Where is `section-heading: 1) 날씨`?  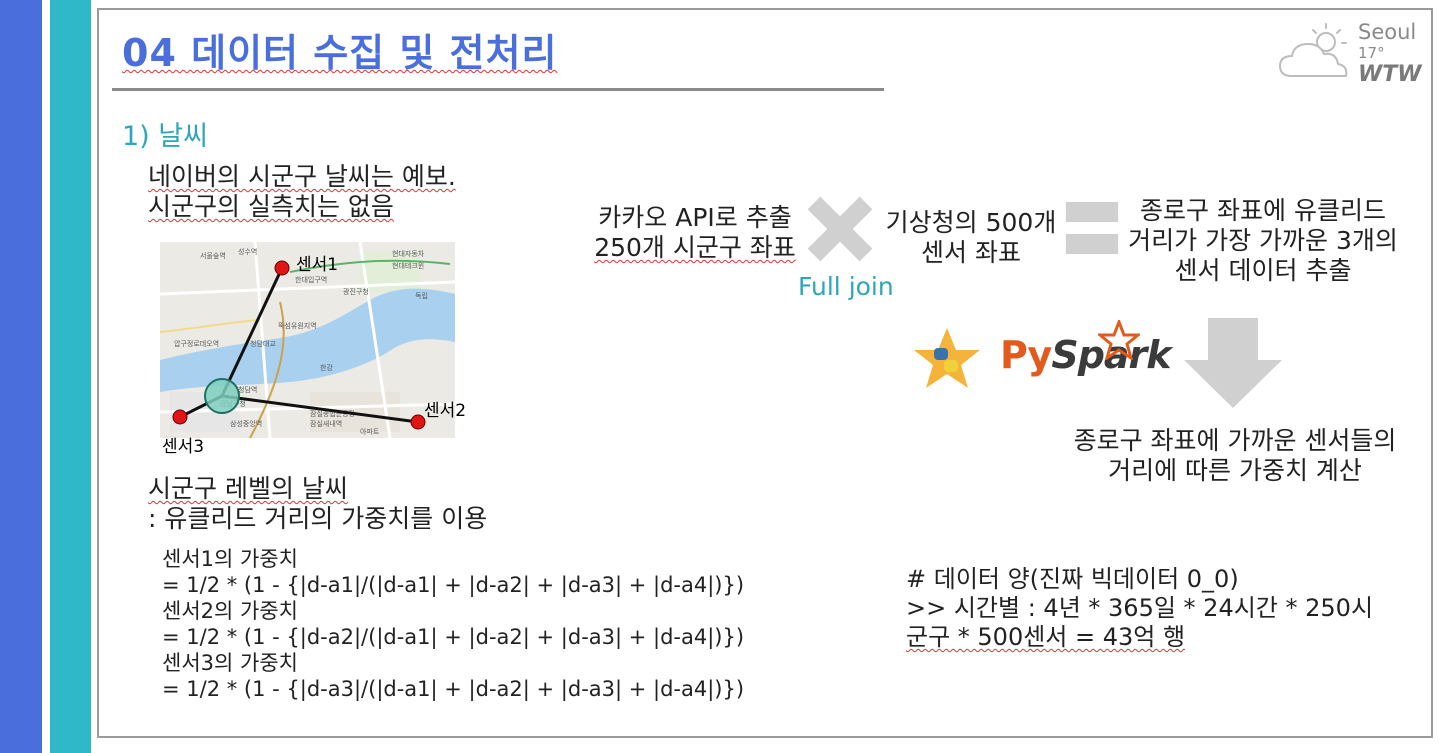 section-heading: 1) 날씨 is located at coordinates (165, 136).